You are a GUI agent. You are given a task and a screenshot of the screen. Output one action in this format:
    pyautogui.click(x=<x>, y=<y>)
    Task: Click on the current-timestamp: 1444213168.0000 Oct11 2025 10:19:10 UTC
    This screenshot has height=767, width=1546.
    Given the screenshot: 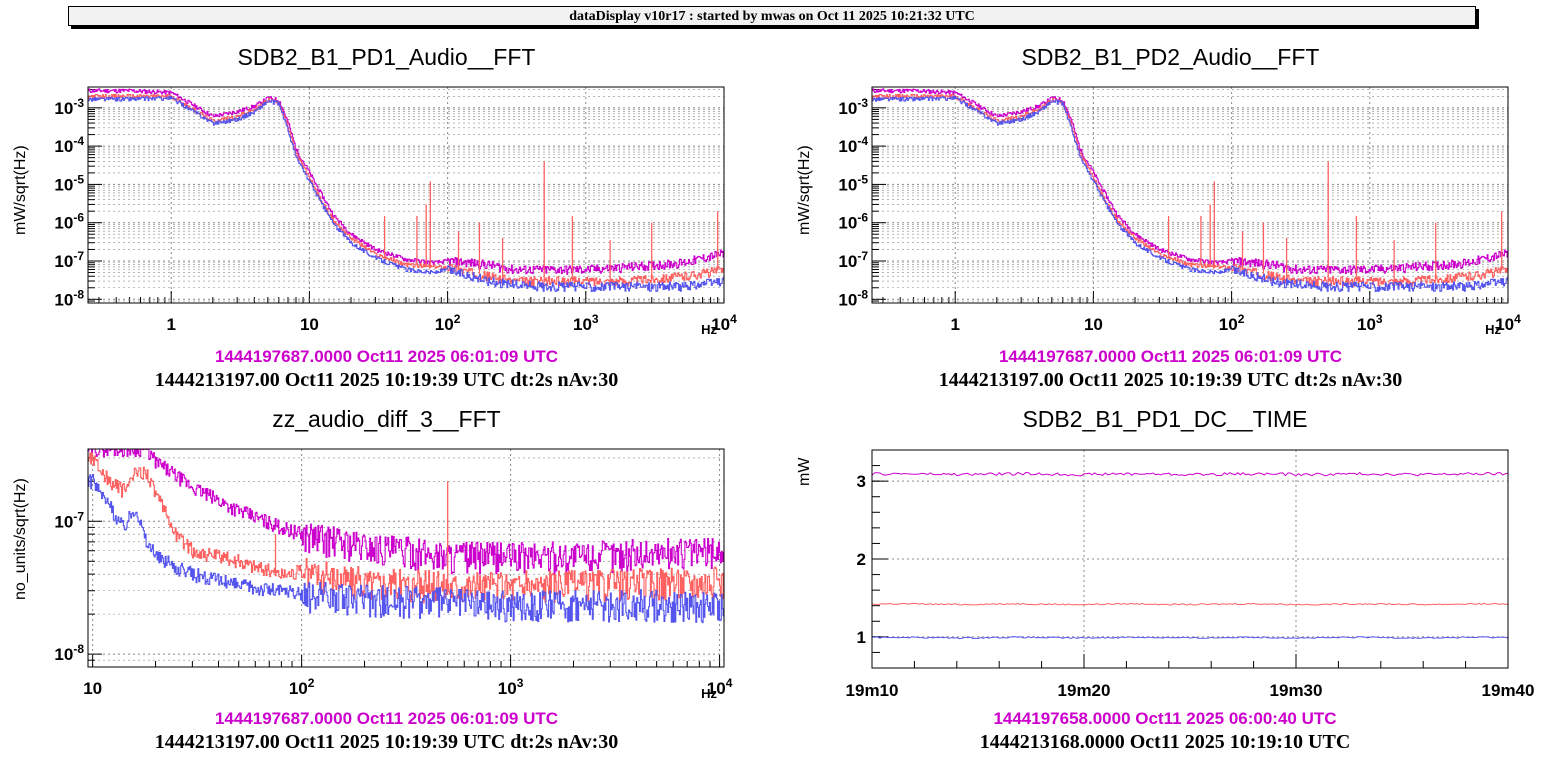 What is the action you would take?
    pyautogui.click(x=1165, y=742)
    